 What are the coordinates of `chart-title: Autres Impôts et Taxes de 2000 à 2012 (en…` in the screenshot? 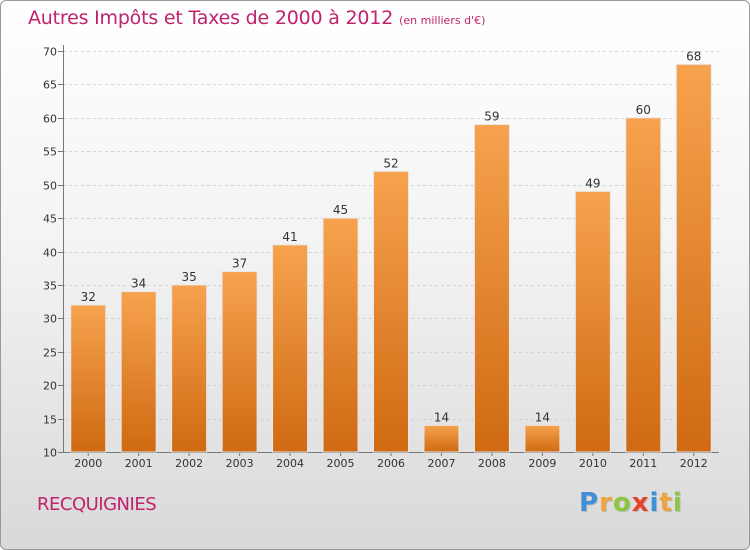 It's located at (256, 18).